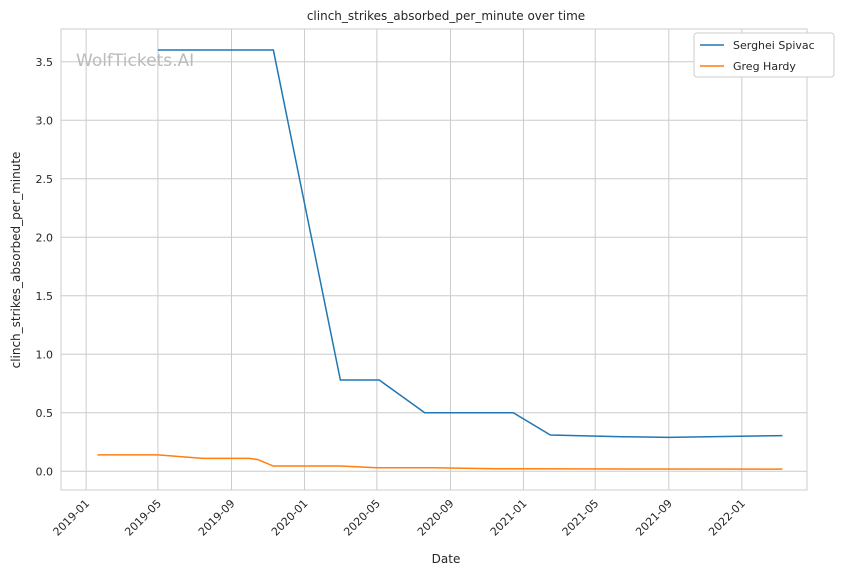 This screenshot has height=579, width=844. Describe the element at coordinates (45, 354) in the screenshot. I see `y-tick-label: 1.0` at that location.